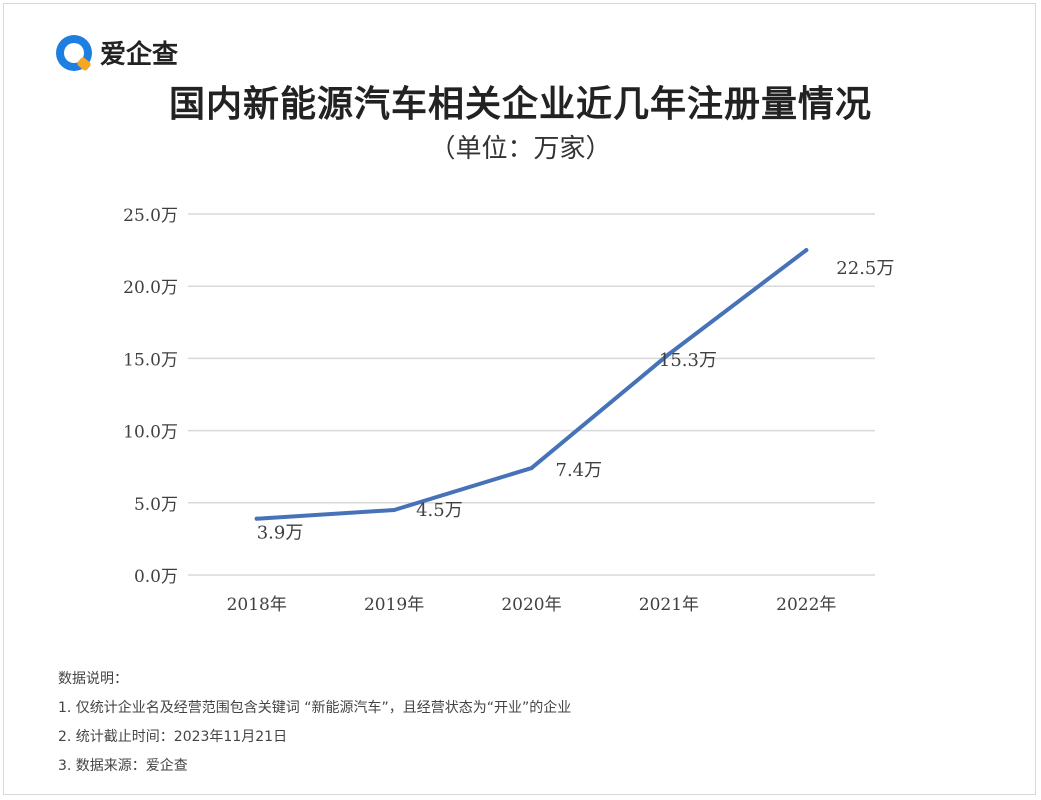  Describe the element at coordinates (123, 766) in the screenshot. I see `note-item: 3. 数据来源：爱企查` at that location.